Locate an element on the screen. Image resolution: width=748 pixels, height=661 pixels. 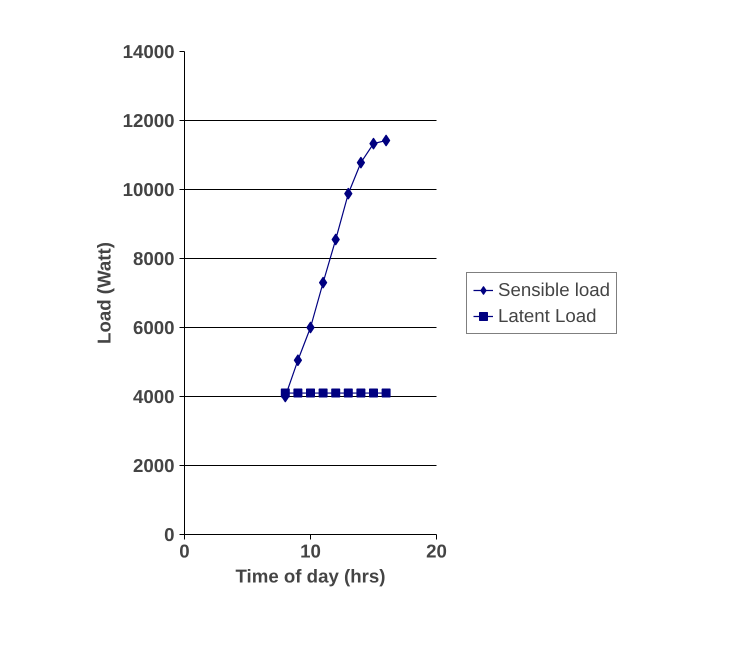
y-tick-label: 14000 is located at coordinates (148, 51).